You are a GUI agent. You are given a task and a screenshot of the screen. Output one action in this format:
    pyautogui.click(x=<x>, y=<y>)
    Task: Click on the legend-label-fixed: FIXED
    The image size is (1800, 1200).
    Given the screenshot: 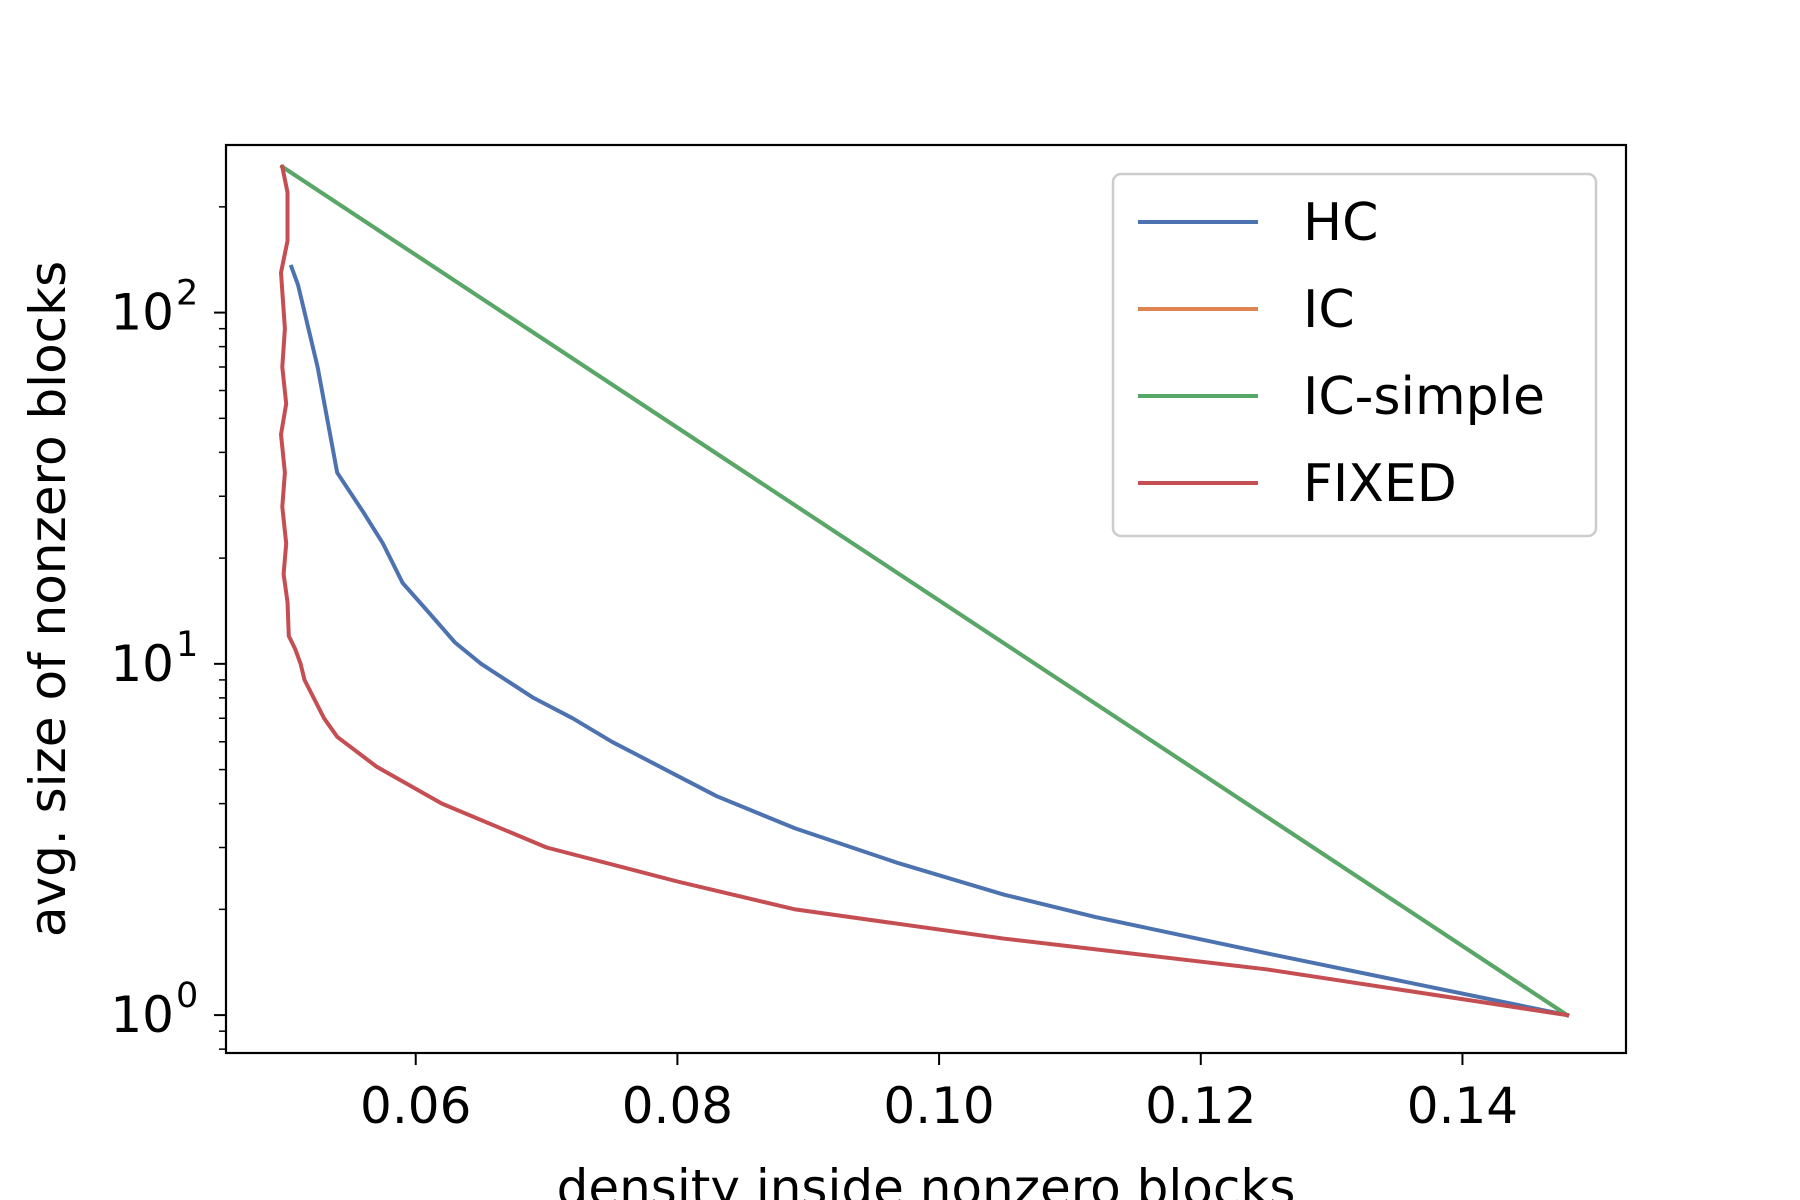 What is the action you would take?
    pyautogui.click(x=1380, y=484)
    